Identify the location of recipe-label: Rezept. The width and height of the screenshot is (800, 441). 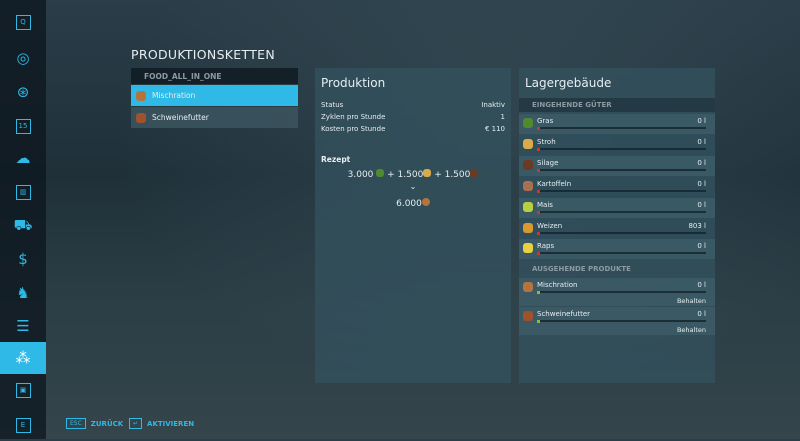
(336, 159).